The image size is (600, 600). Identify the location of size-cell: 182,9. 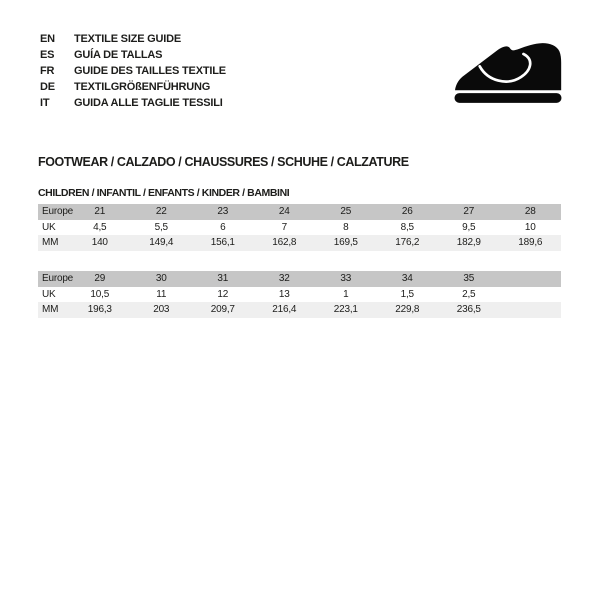
(469, 243).